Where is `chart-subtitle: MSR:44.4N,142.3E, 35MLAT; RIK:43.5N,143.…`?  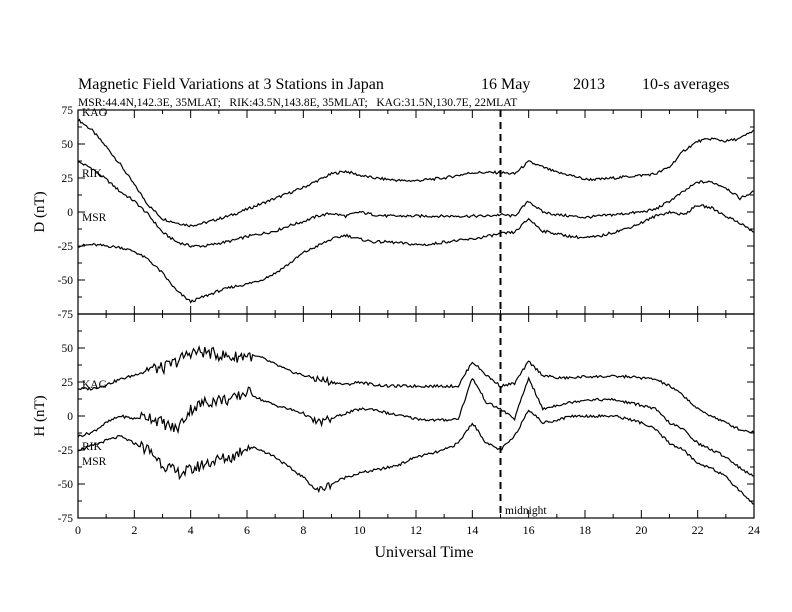
chart-subtitle: MSR:44.4N,142.3E, 35MLAT; RIK:43.5N,143.… is located at coordinates (297, 103).